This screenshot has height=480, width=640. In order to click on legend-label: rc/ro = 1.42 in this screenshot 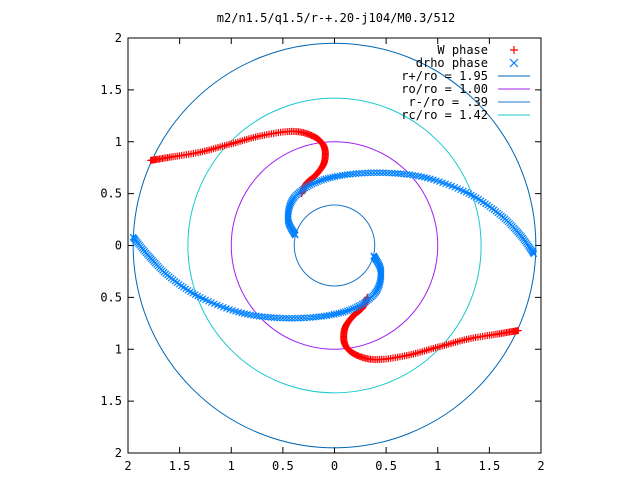, I will do `click(444, 115)`.